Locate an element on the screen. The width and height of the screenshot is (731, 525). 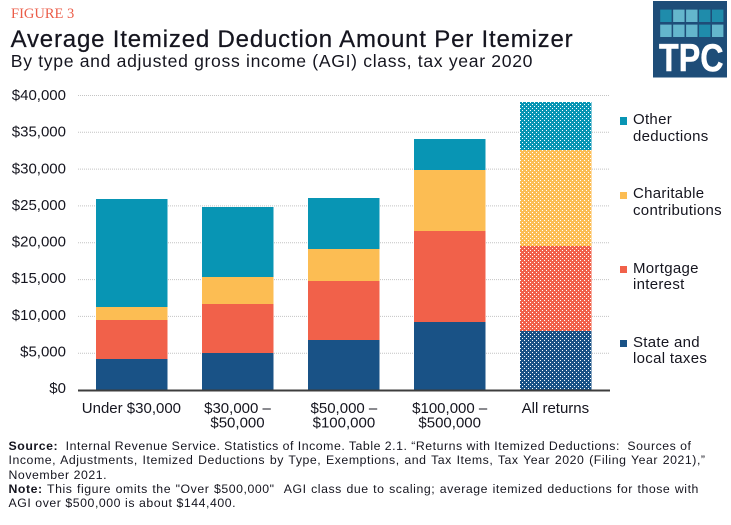
svg-text: $50,000 is located at coordinates (237, 423).